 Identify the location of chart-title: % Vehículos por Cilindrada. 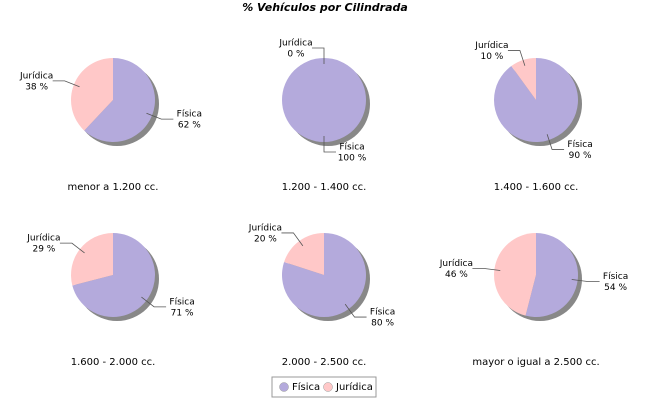
(325, 7).